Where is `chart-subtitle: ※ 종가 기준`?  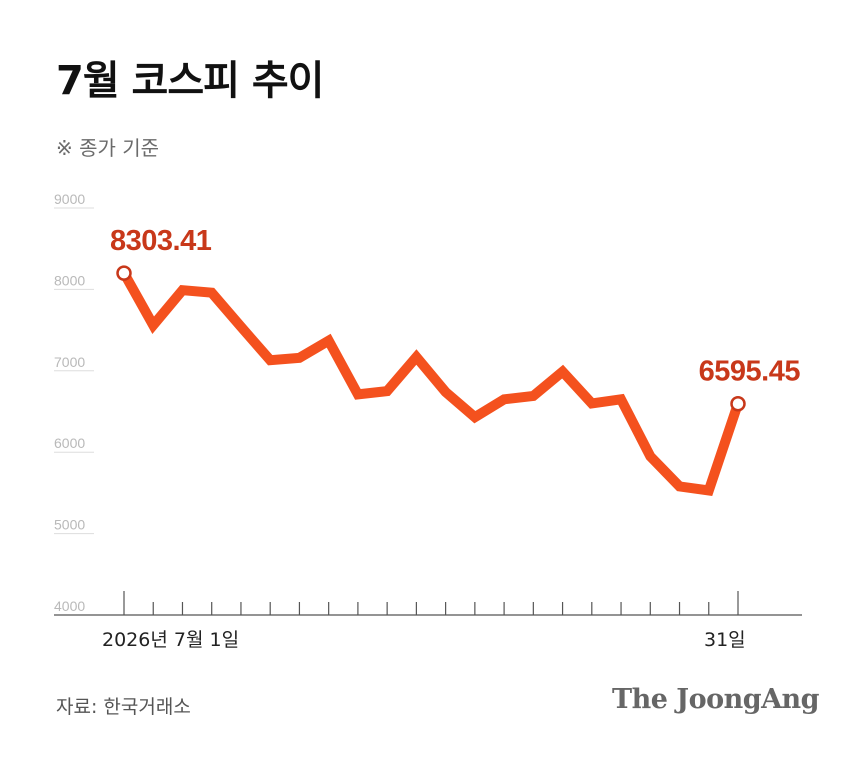
chart-subtitle: ※ 종가 기준 is located at coordinates (108, 148).